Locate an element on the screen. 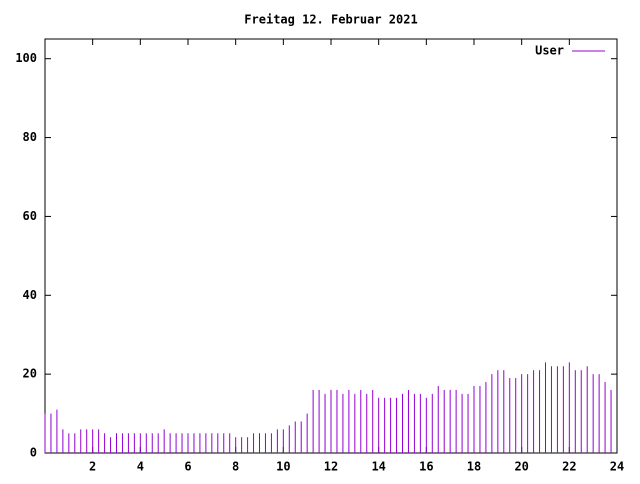 This screenshot has height=484, width=640. x-tick-label: 16 is located at coordinates (426, 467).